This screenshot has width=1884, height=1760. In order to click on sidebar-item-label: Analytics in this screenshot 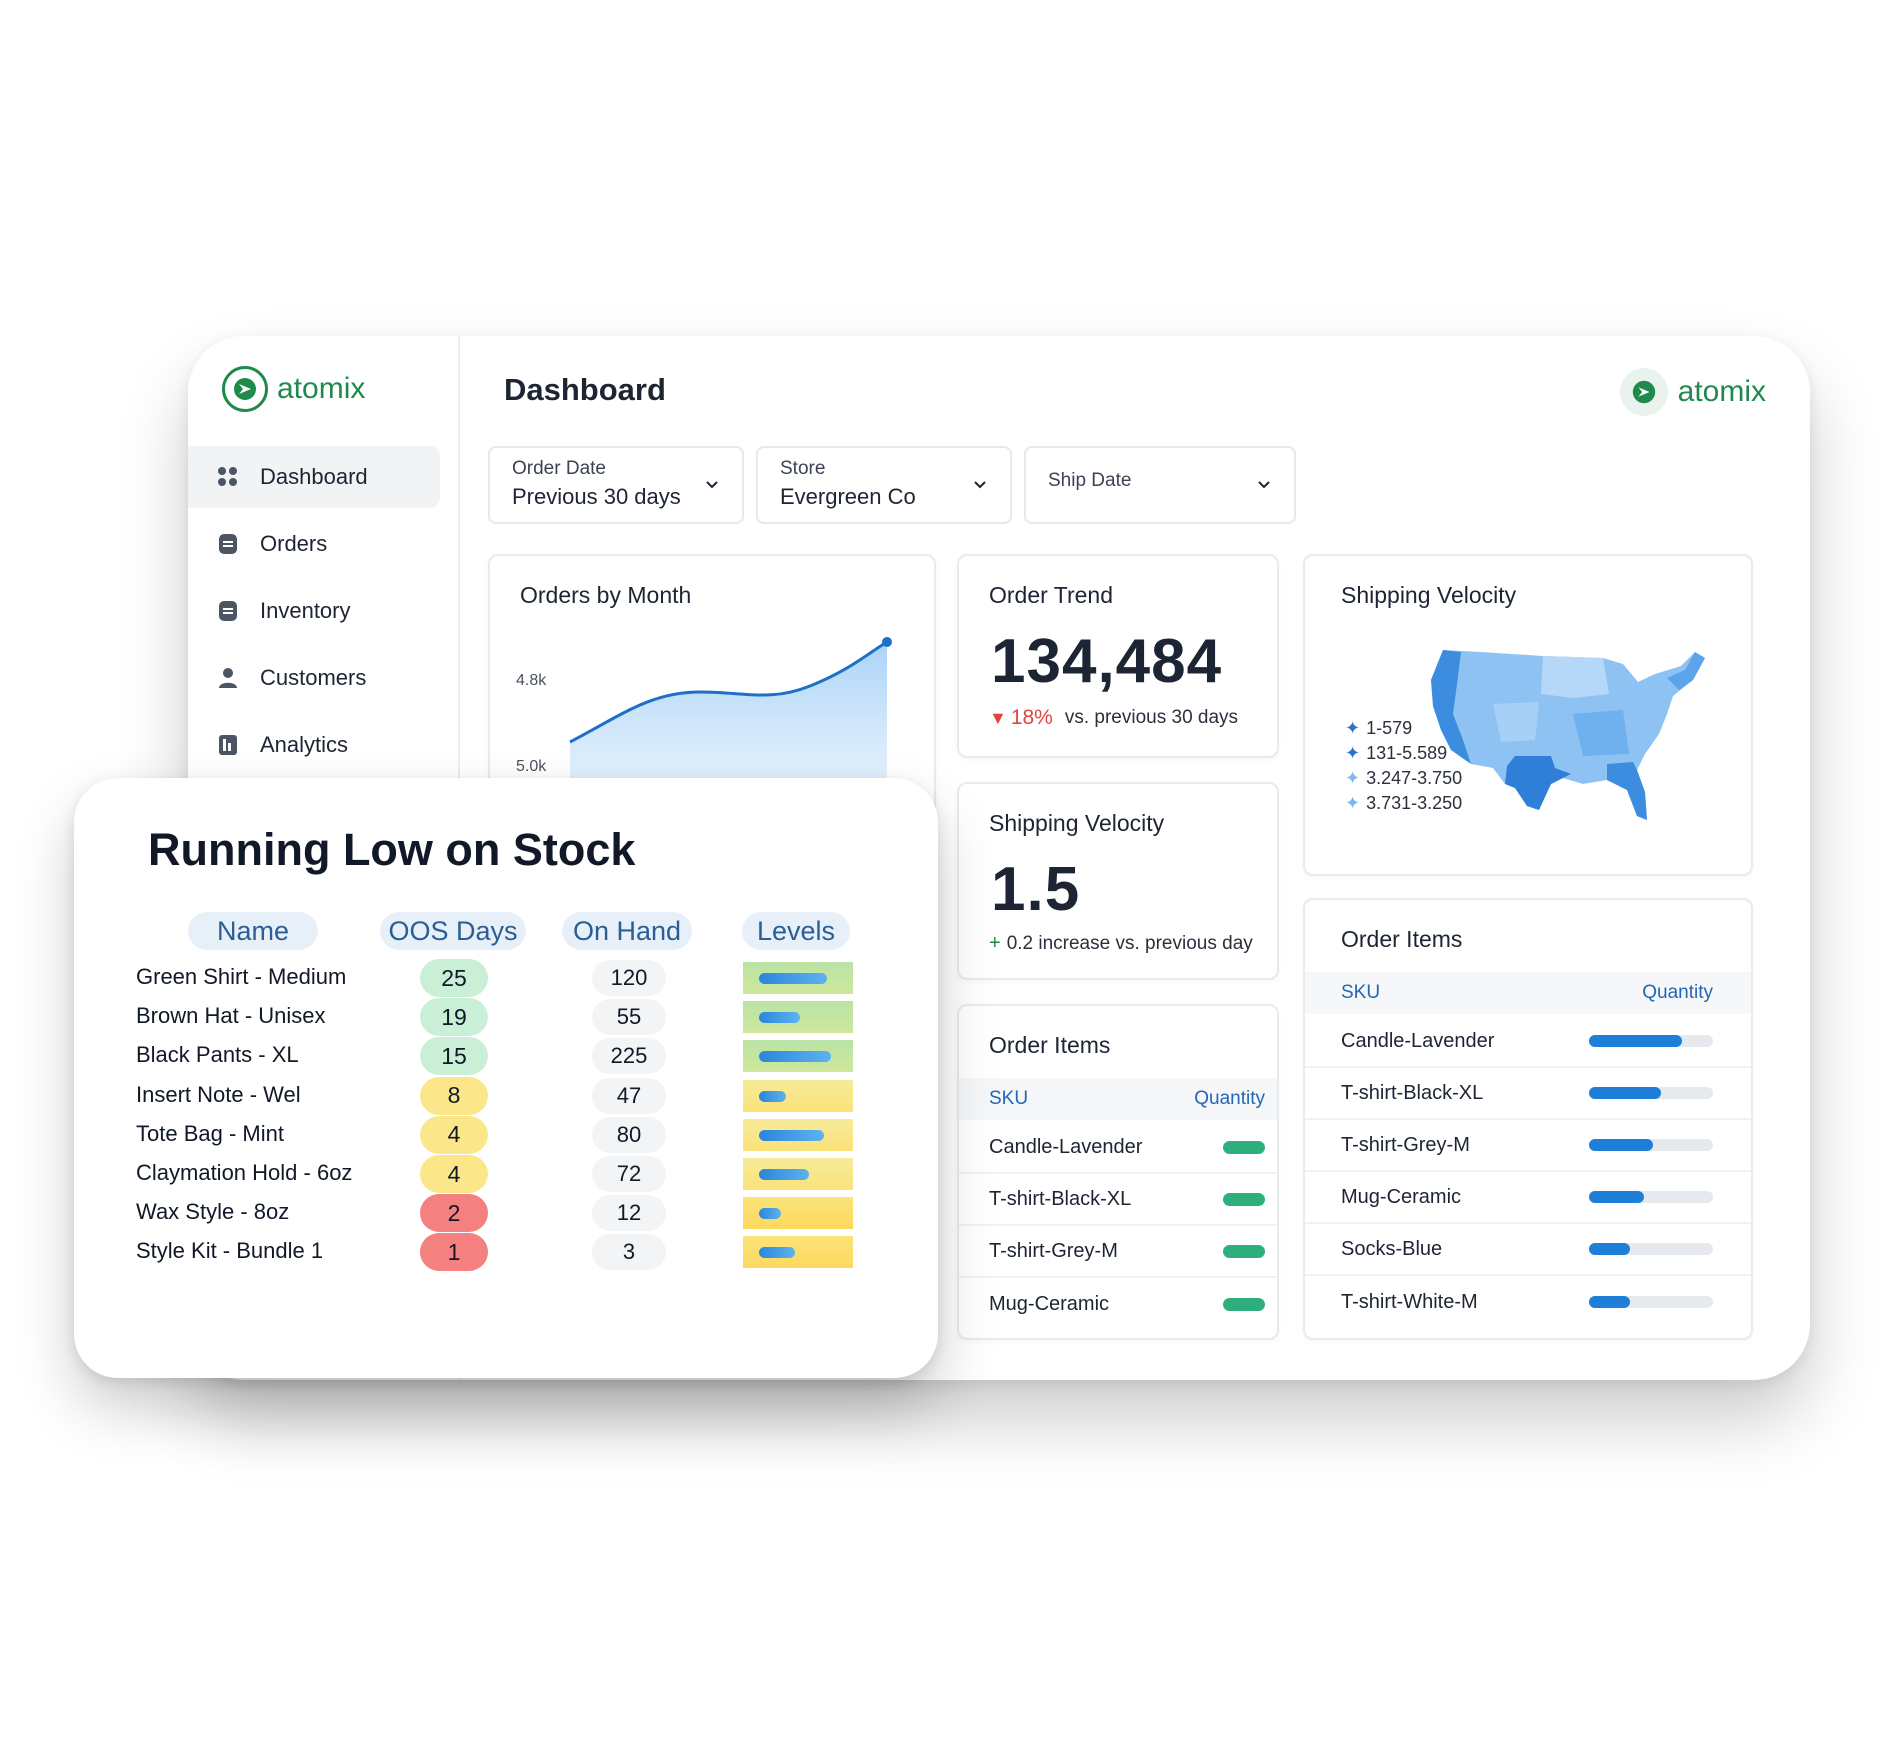, I will do `click(304, 744)`.